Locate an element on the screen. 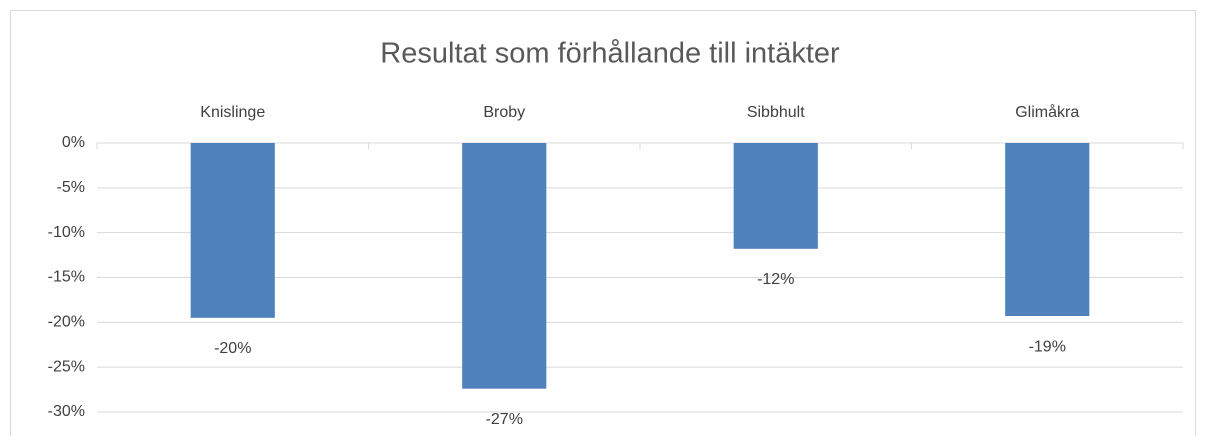 The width and height of the screenshot is (1206, 436). data-label: -20% is located at coordinates (232, 348).